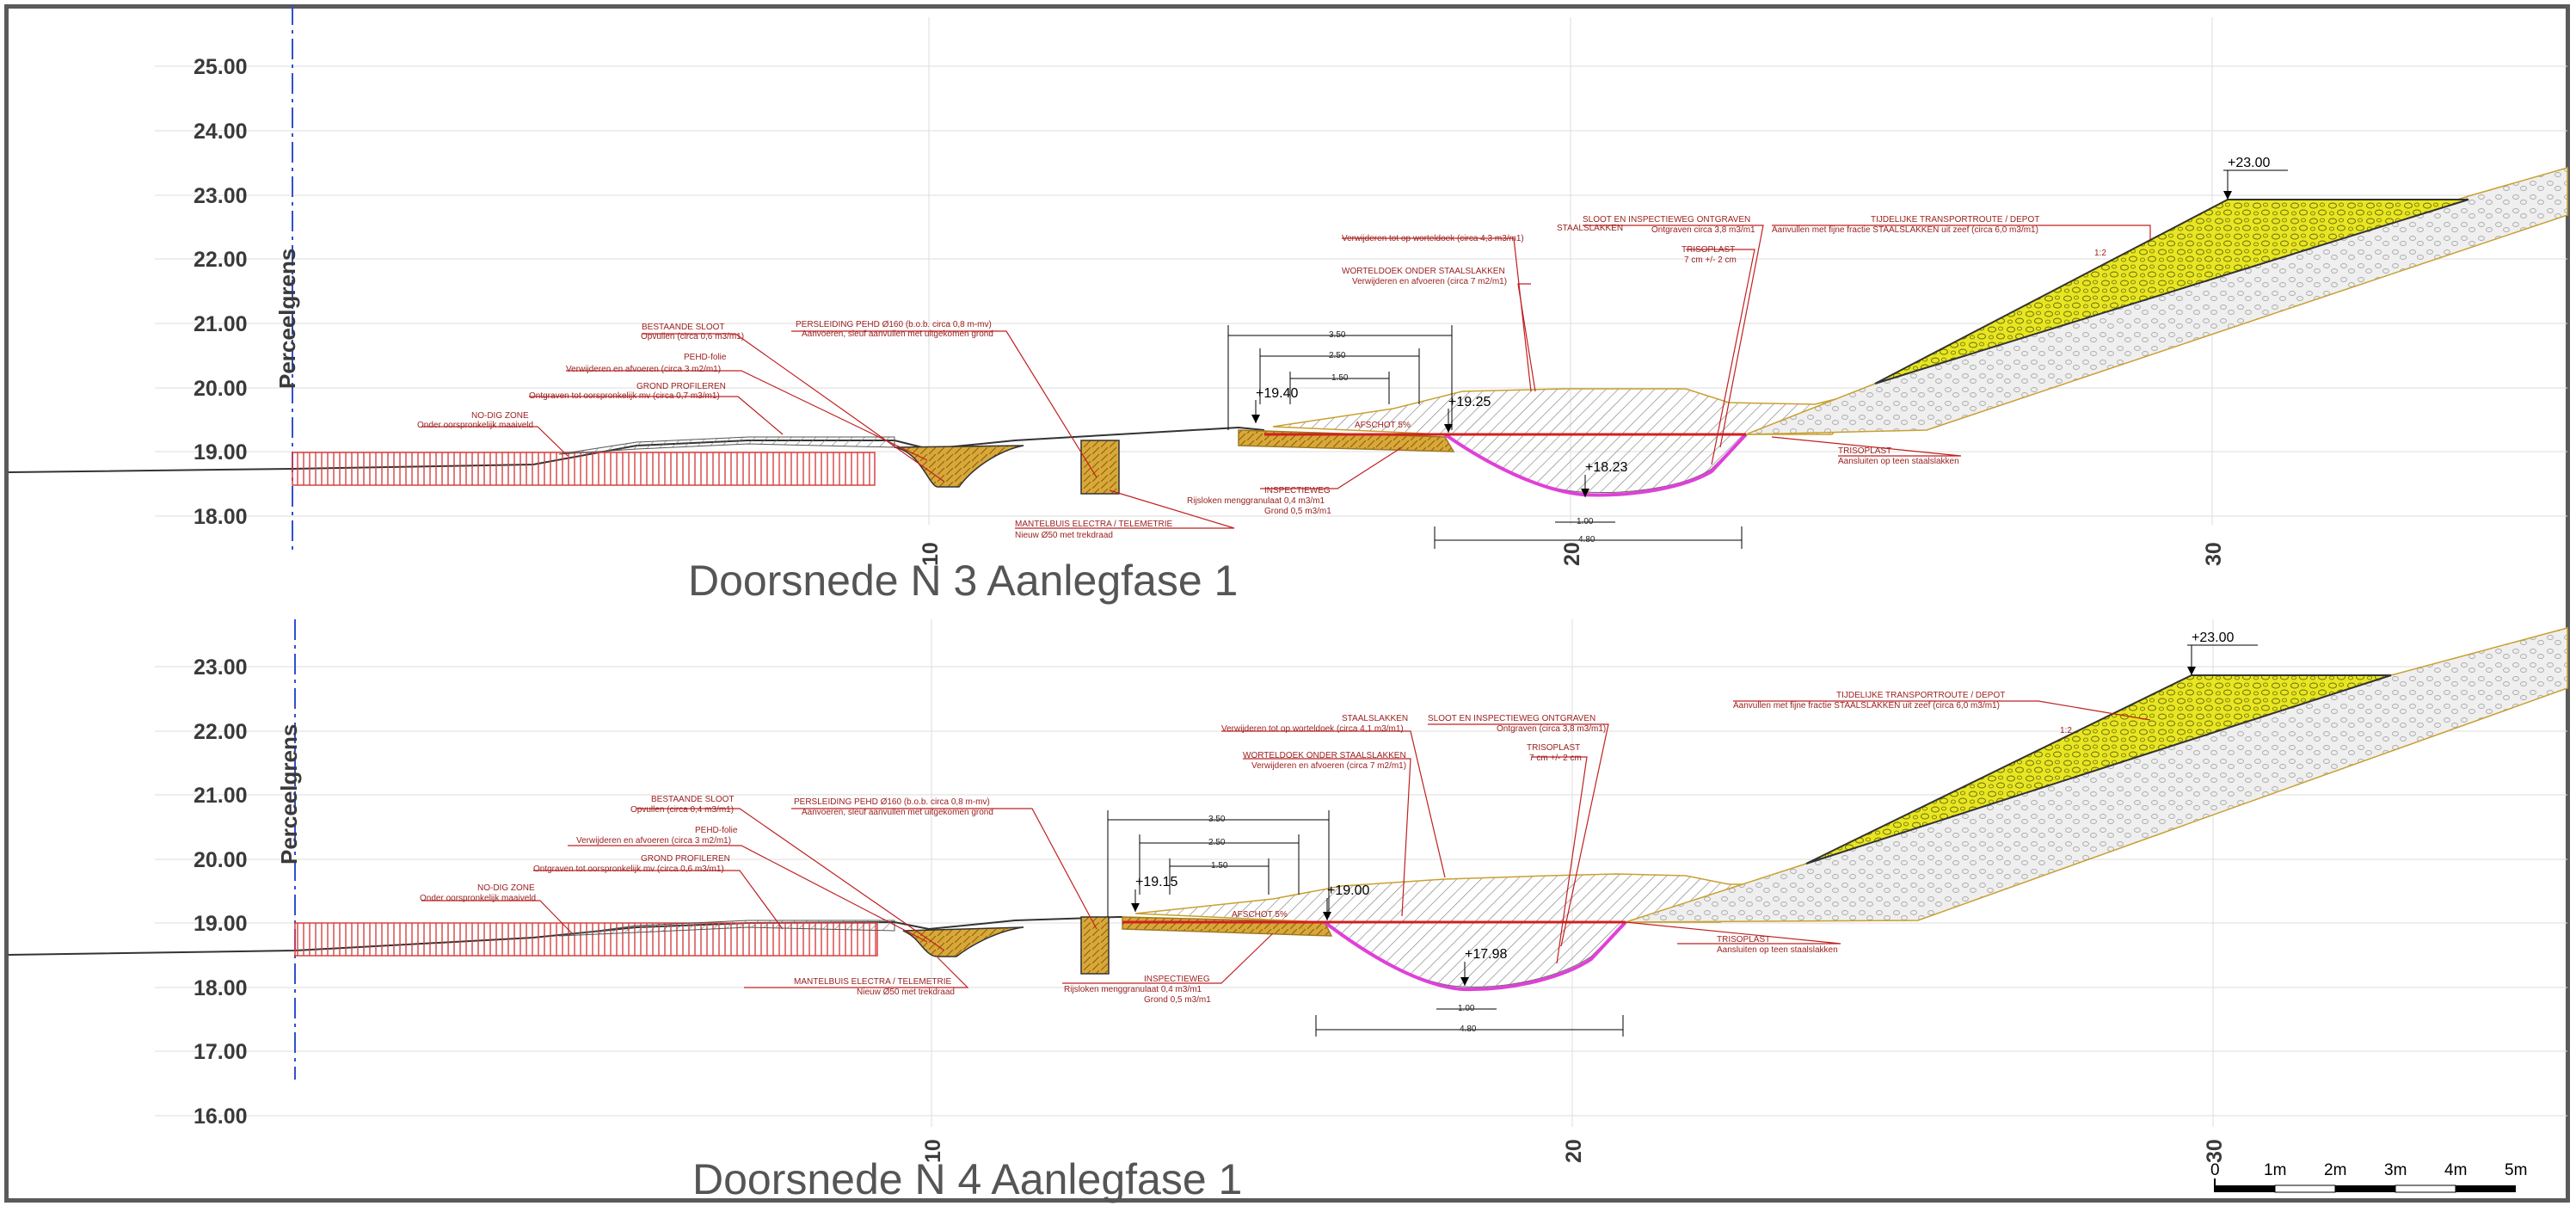  Describe the element at coordinates (1955, 220) in the screenshot. I see `annotation-title: TIJDELIJKE TRANSPORTROUTE / DEPOT` at that location.